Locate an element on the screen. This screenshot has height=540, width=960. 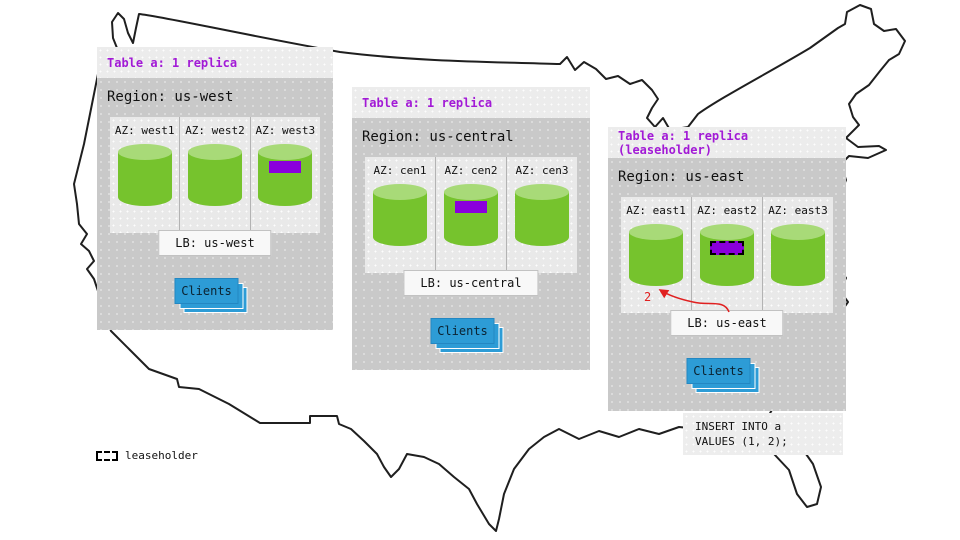
az-west2: AZ: west2 is located at coordinates (214, 175).